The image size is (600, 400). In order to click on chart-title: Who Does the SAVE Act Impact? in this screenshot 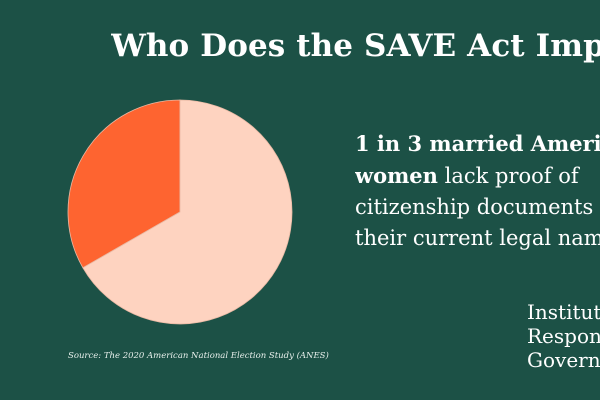, I will do `click(355, 46)`.